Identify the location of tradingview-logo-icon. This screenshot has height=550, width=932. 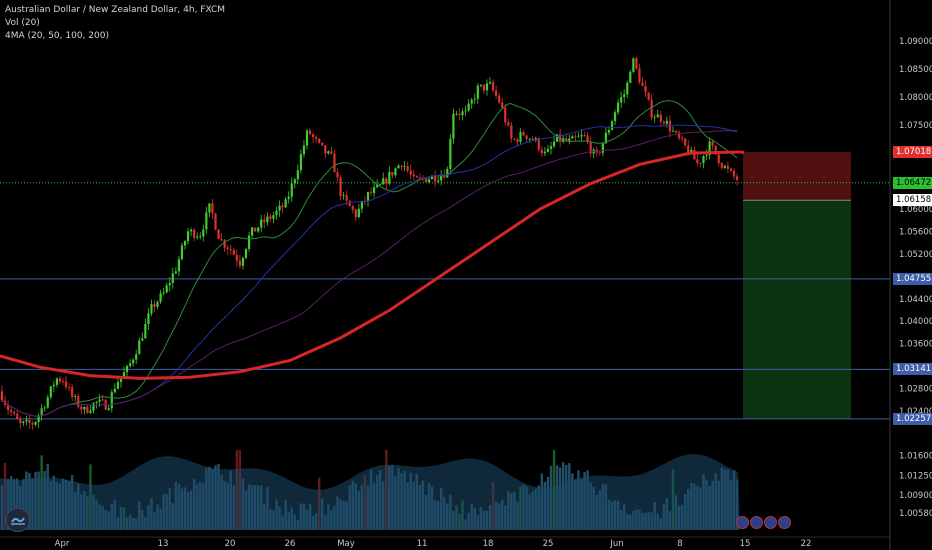
(18, 520).